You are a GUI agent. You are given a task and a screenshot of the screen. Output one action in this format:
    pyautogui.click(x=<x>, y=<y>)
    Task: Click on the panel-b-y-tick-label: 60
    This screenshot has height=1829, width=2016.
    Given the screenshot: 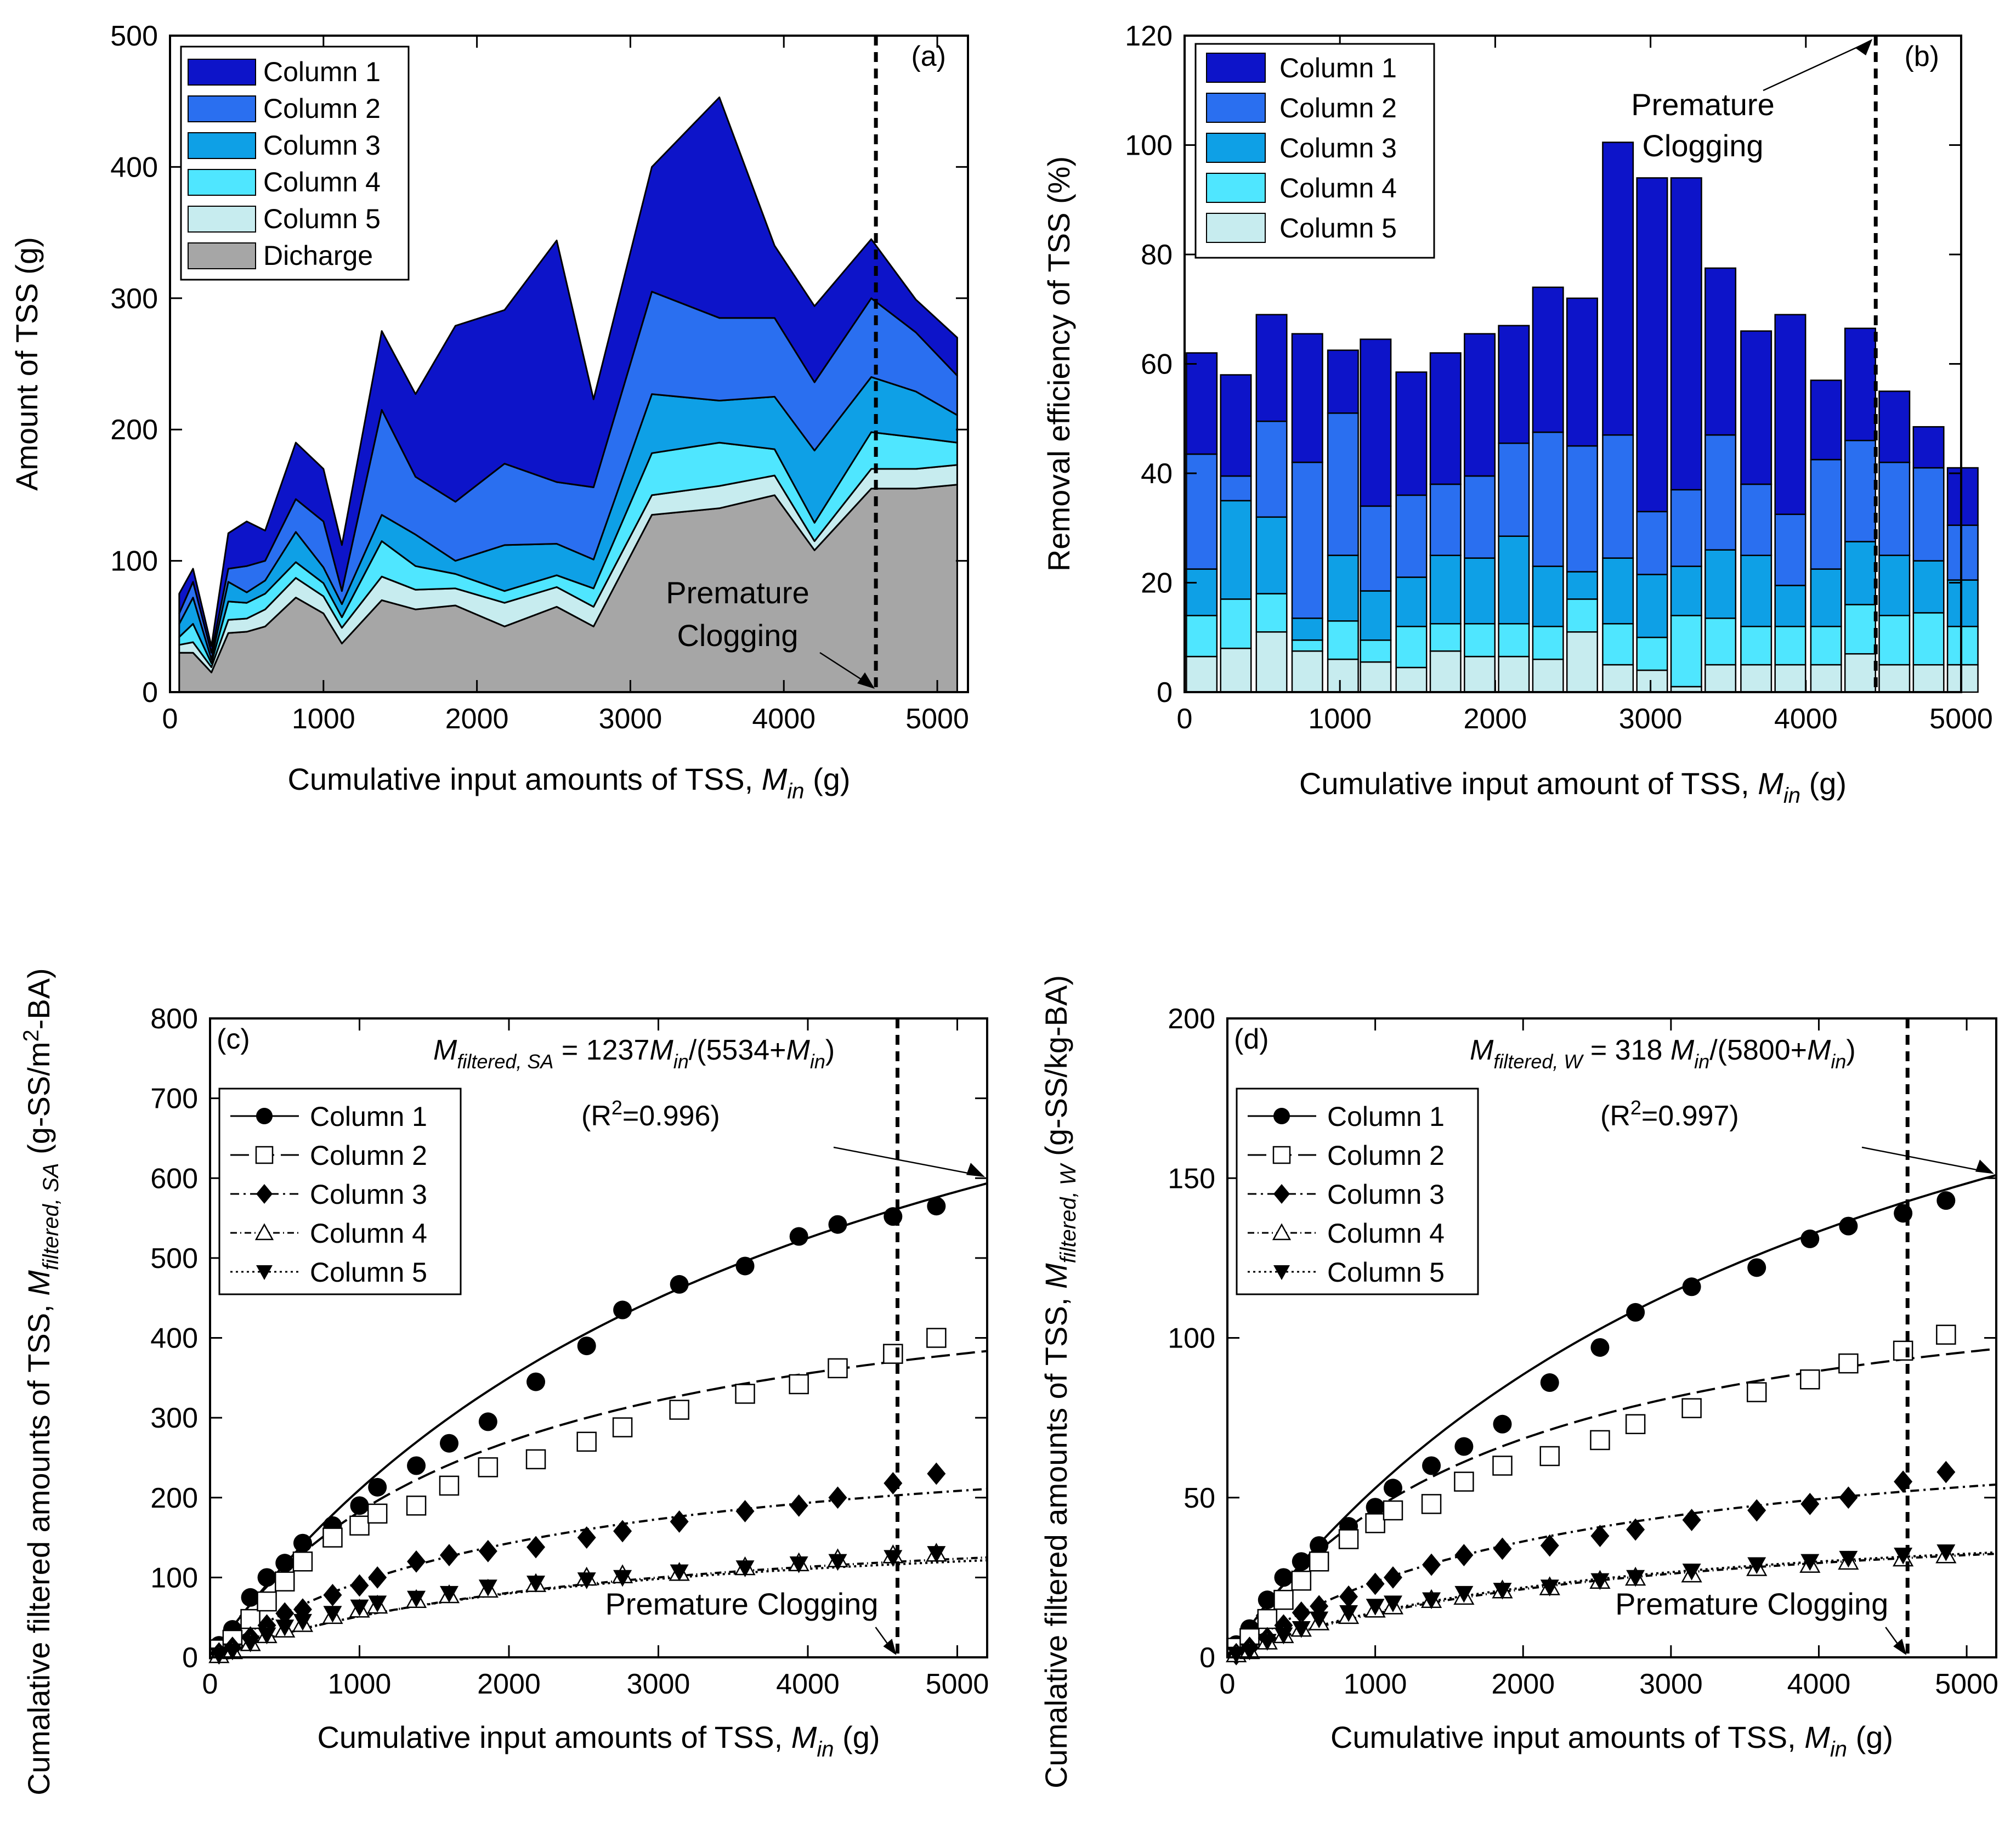 What is the action you would take?
    pyautogui.click(x=1157, y=365)
    